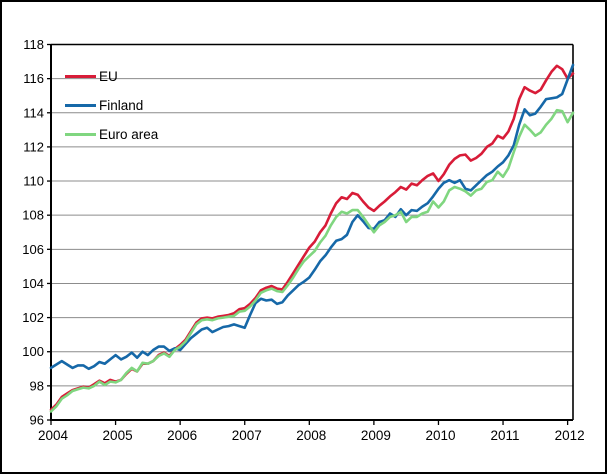 The image size is (607, 474). What do you see at coordinates (118, 435) in the screenshot?
I see `x-tick-label: 2005` at bounding box center [118, 435].